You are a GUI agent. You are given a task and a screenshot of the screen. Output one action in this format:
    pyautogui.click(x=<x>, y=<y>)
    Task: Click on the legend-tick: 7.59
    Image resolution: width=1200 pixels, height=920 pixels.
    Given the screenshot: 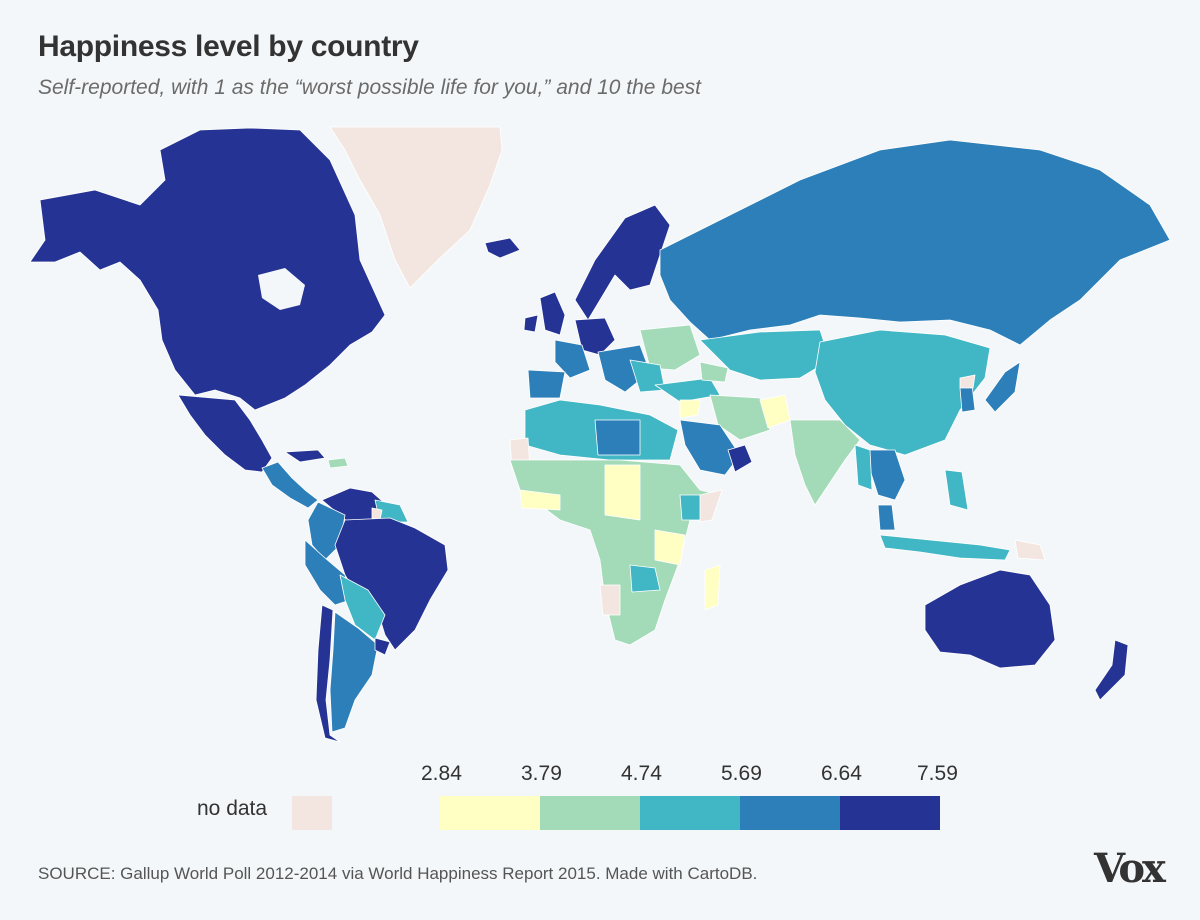 What is the action you would take?
    pyautogui.click(x=937, y=773)
    